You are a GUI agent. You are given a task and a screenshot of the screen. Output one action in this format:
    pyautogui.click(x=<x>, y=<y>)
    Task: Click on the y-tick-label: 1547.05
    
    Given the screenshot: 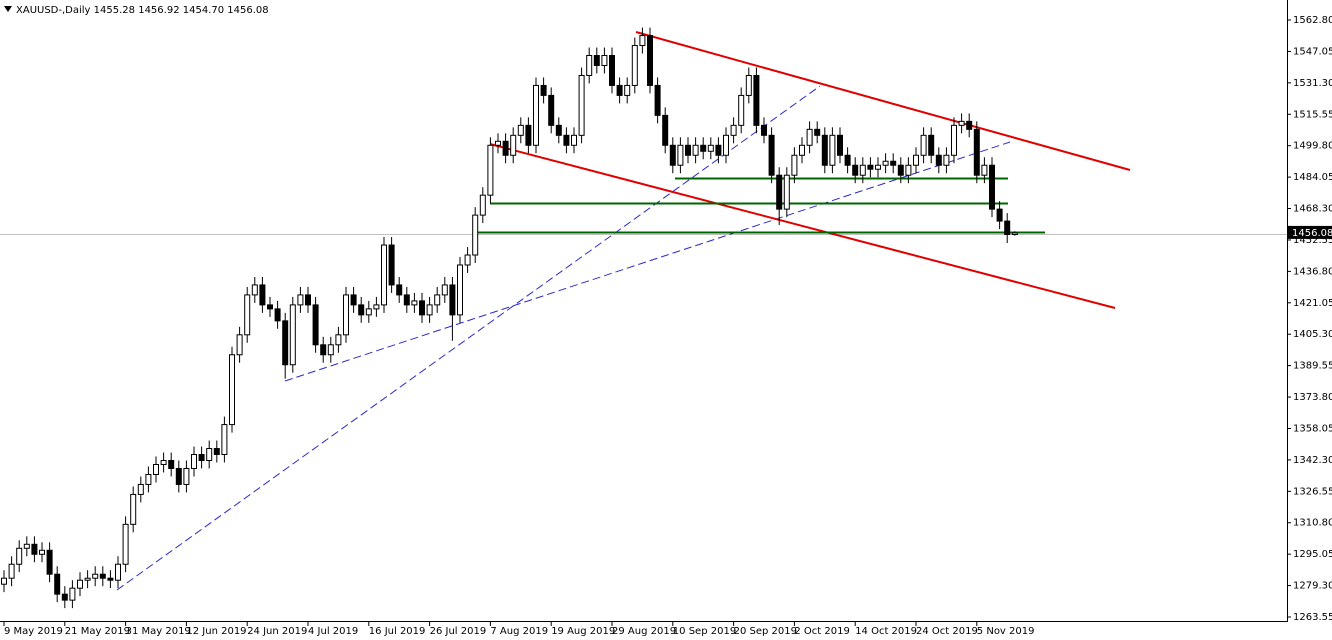 What is the action you would take?
    pyautogui.click(x=1312, y=51)
    